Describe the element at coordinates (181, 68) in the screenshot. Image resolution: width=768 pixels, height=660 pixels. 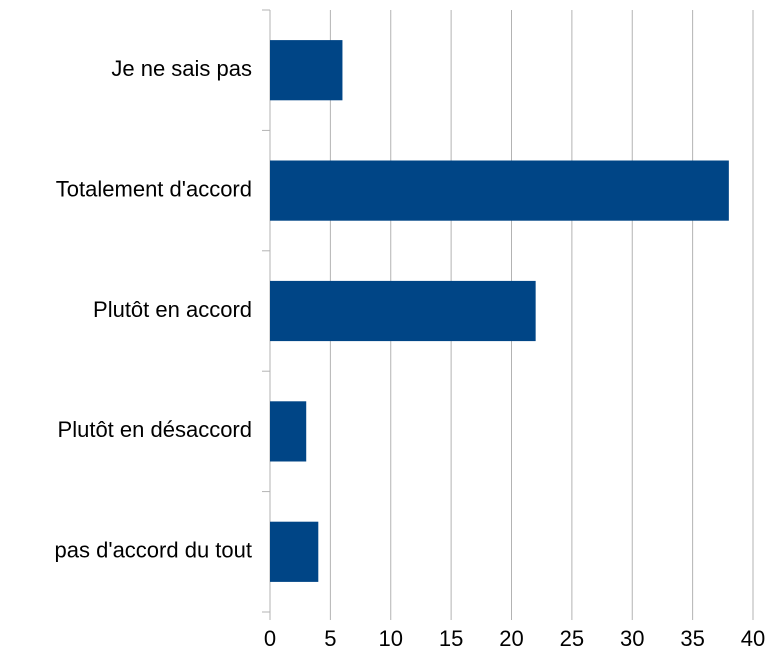
I see `y-tick-label: Je ne sais pas` at that location.